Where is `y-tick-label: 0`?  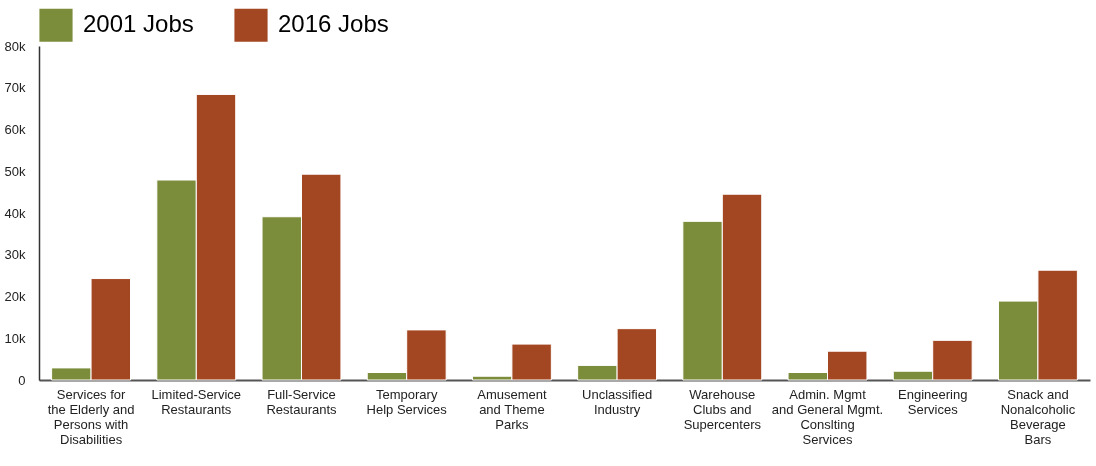
y-tick-label: 0 is located at coordinates (22, 380).